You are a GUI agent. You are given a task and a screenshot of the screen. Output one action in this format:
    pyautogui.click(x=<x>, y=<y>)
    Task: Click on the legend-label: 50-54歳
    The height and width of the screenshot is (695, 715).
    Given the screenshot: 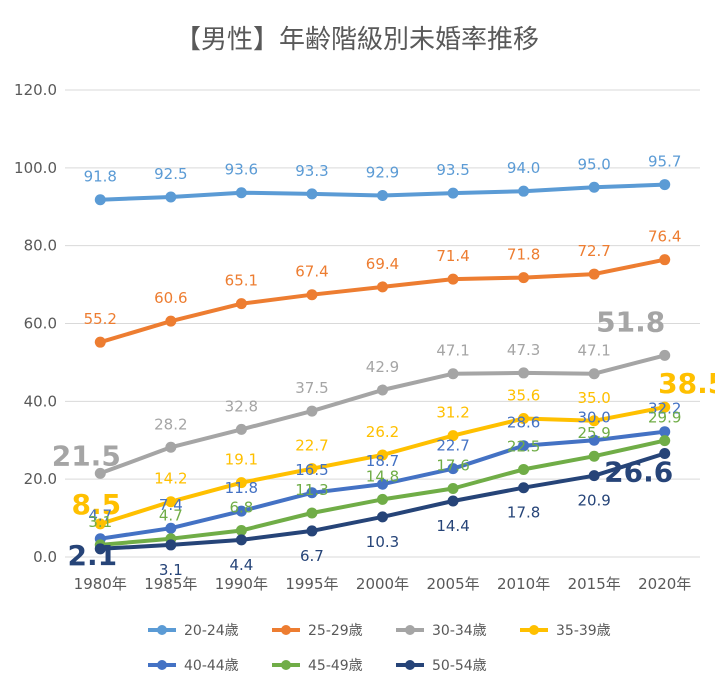 What is the action you would take?
    pyautogui.click(x=459, y=666)
    